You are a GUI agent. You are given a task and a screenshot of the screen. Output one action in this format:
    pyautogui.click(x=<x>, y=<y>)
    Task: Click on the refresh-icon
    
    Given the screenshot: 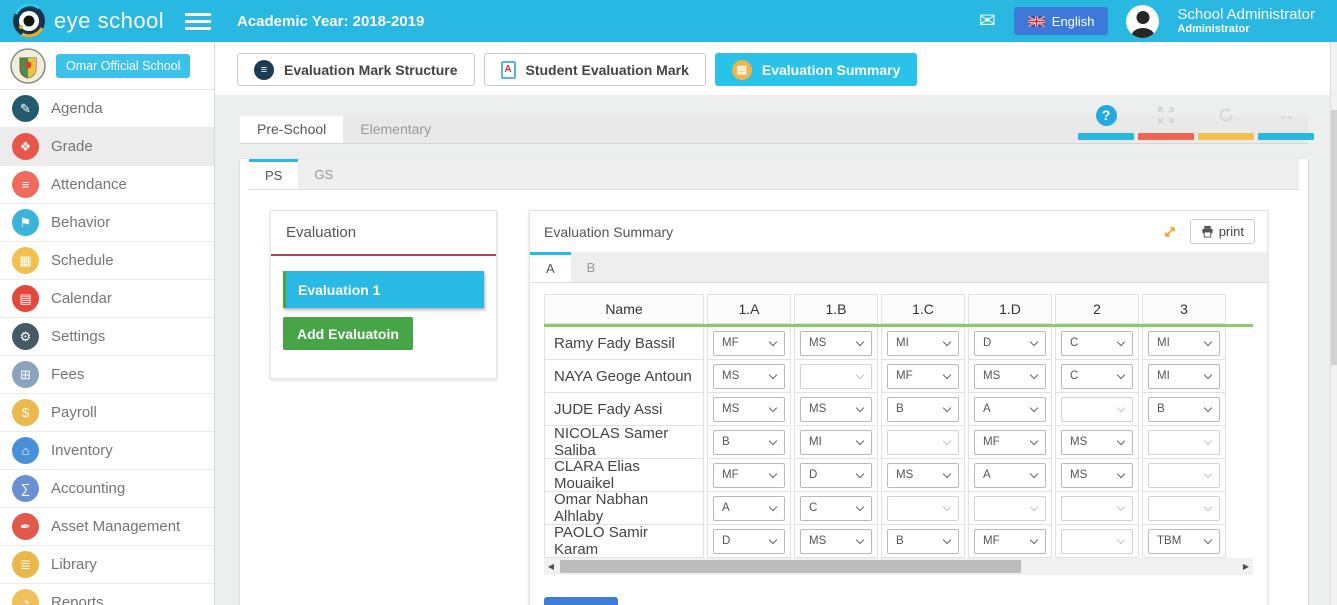 What is the action you would take?
    pyautogui.click(x=1226, y=115)
    